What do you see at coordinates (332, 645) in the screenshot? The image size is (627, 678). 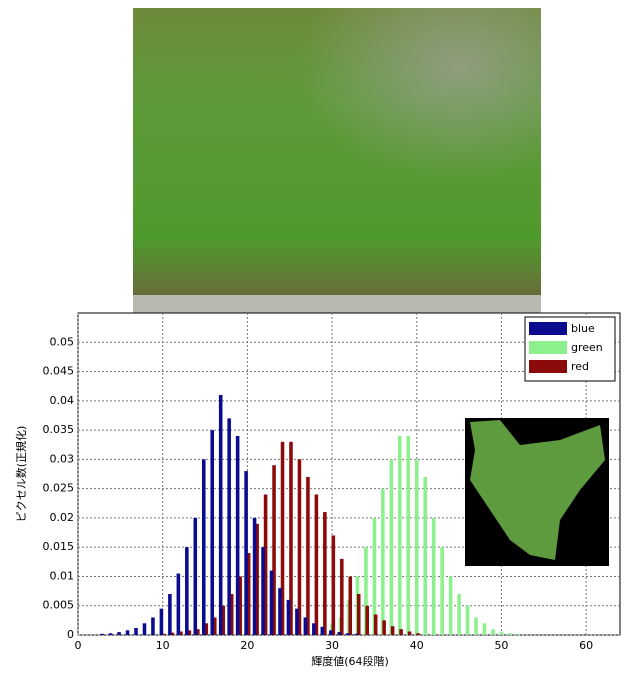 I see `x-tick-label: 30` at bounding box center [332, 645].